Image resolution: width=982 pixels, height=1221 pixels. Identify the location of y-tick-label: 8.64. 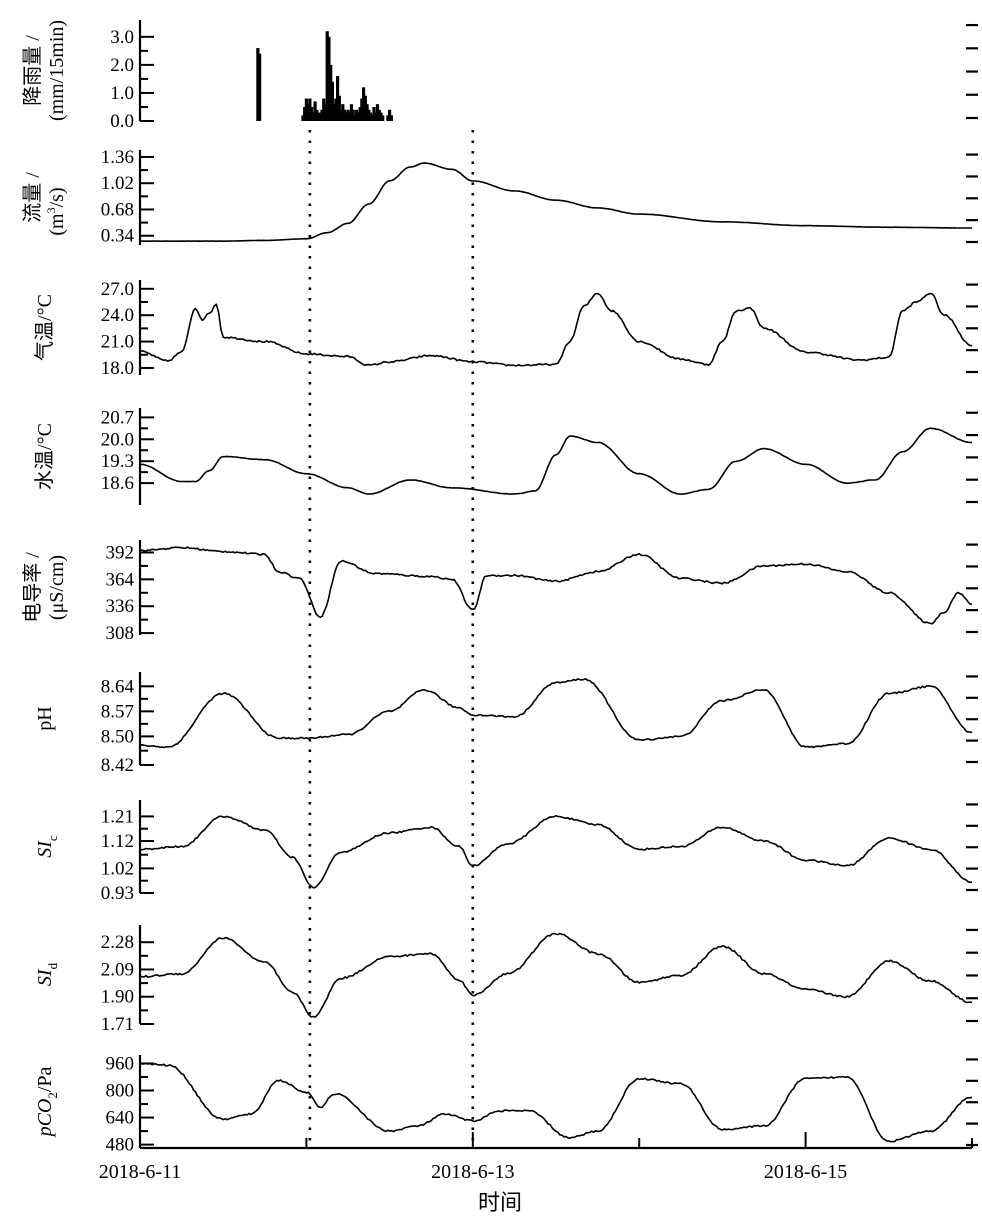
(118, 686).